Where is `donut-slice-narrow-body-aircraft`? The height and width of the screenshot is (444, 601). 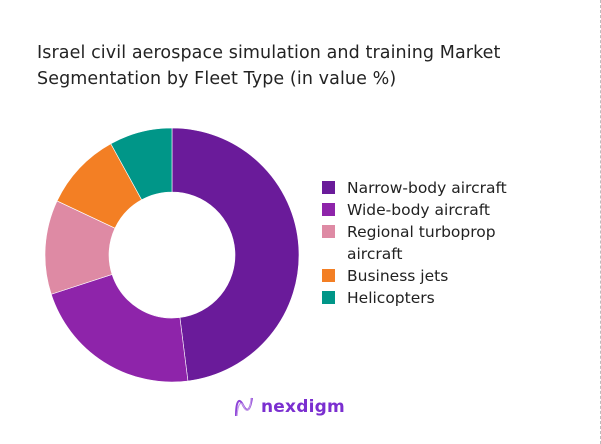 donut-slice-narrow-body-aircraft is located at coordinates (235, 254).